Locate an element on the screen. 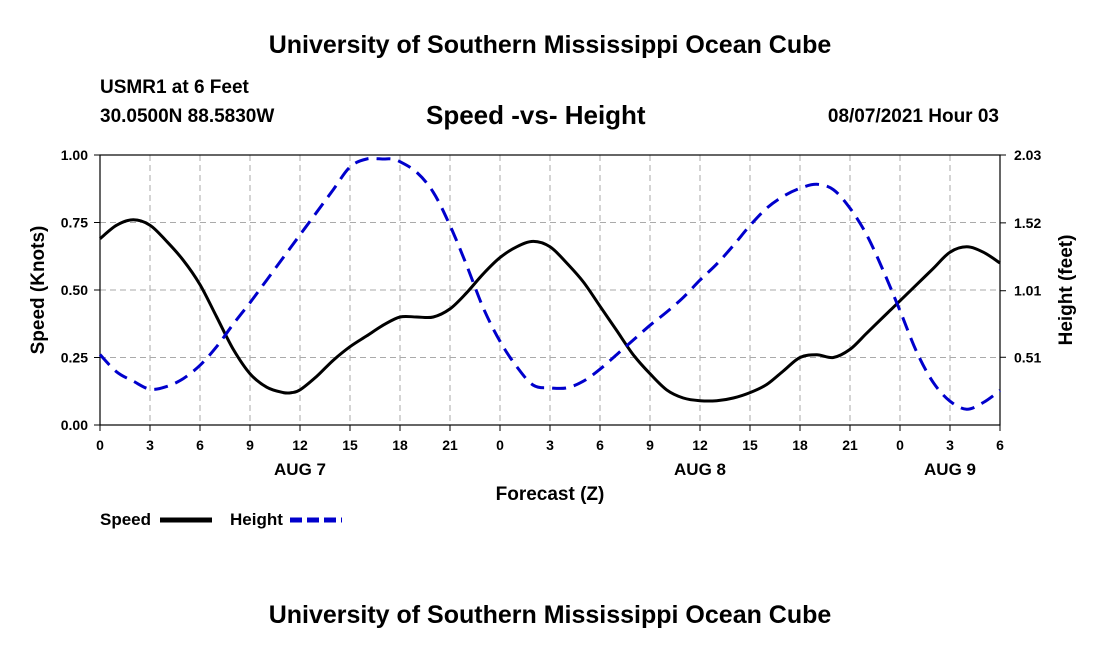 The height and width of the screenshot is (650, 1100). y-tick-label: 1.00 is located at coordinates (74, 155).